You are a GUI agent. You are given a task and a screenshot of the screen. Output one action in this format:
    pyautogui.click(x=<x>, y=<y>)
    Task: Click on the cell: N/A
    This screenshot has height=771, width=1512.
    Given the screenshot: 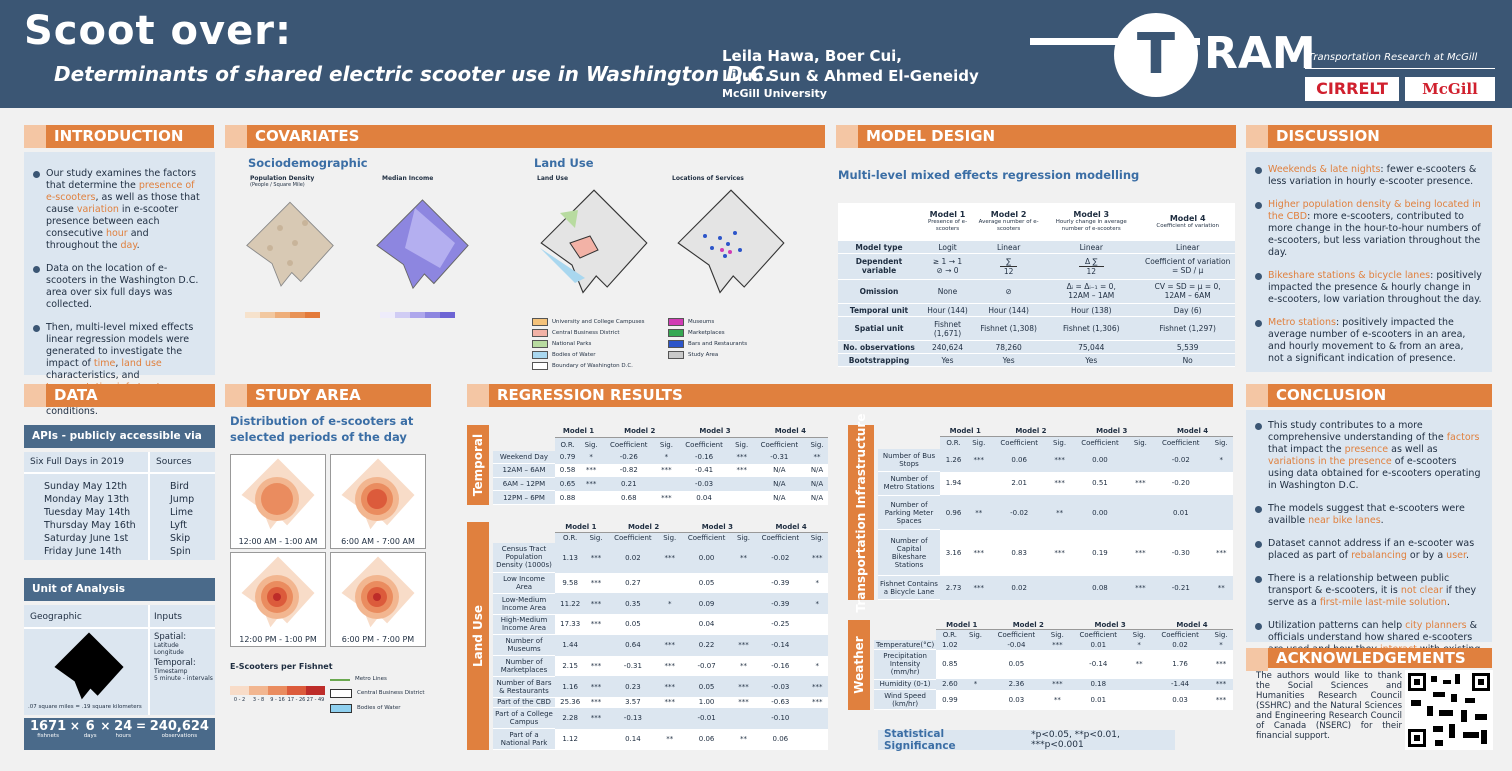 What is the action you would take?
    pyautogui.click(x=779, y=497)
    